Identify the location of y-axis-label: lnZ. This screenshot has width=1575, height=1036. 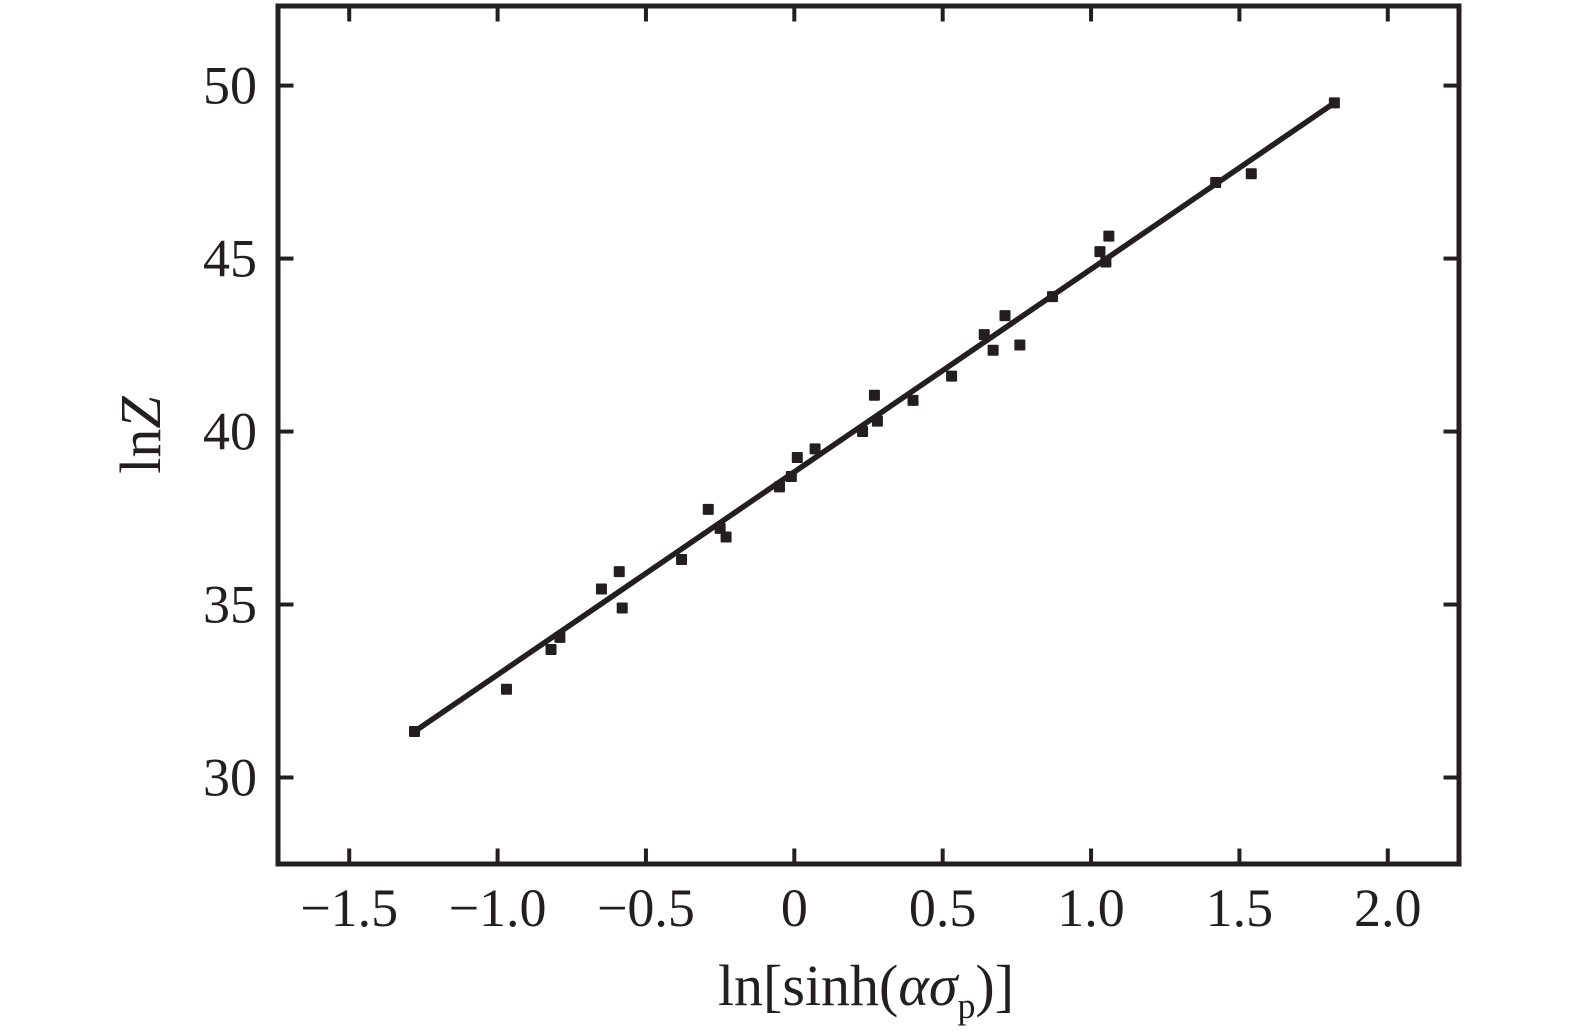
(140, 434).